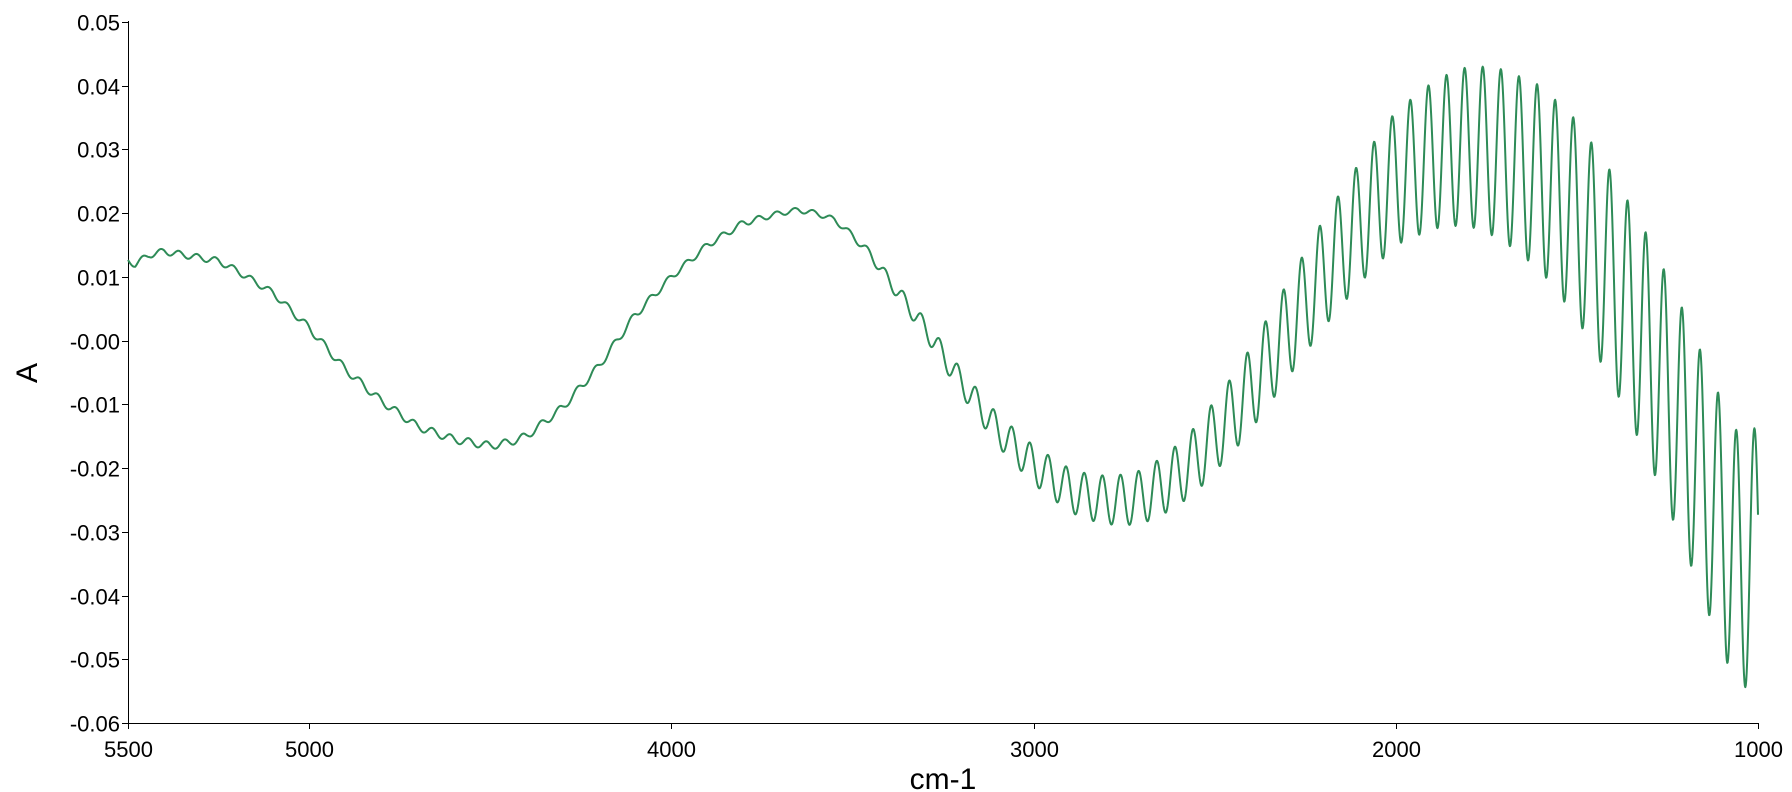 The image size is (1792, 792). What do you see at coordinates (95, 724) in the screenshot?
I see `y-tick-label: -0.06` at bounding box center [95, 724].